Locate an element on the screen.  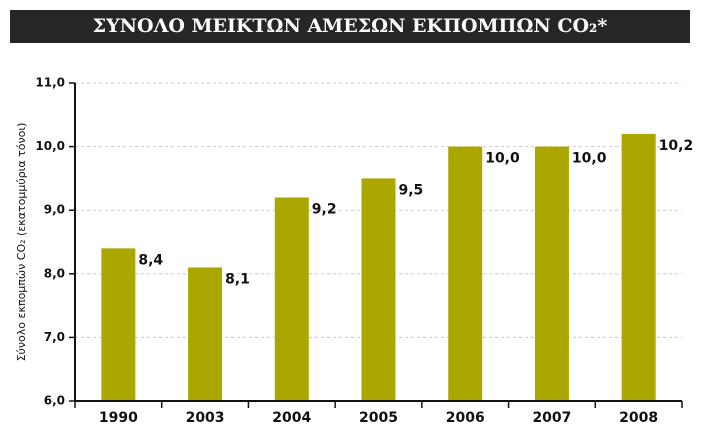
y-tick-label: 7,0 is located at coordinates (54, 337).